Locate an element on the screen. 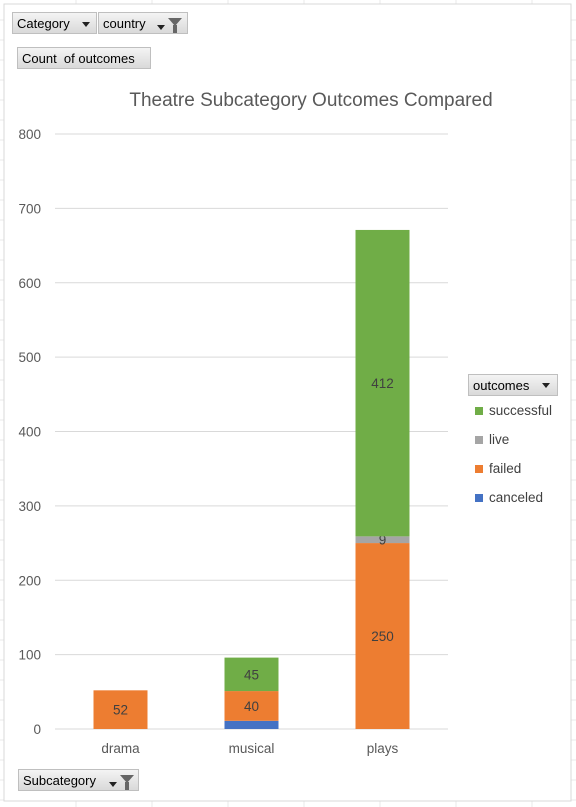 This screenshot has width=576, height=807. legend-header-label: outcomes is located at coordinates (501, 385).